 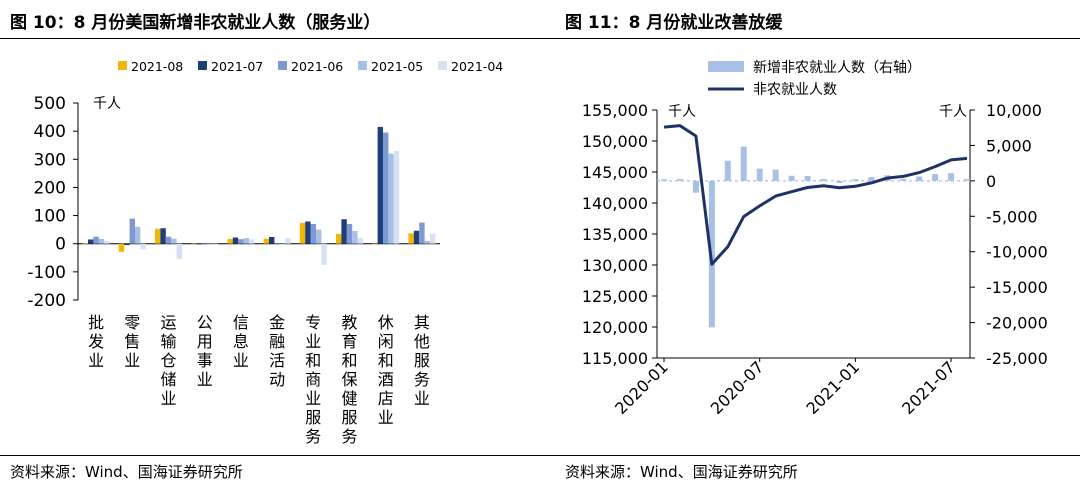 What do you see at coordinates (396, 197) in the screenshot?
I see `bar-休闲和酒店业-2021-04` at bounding box center [396, 197].